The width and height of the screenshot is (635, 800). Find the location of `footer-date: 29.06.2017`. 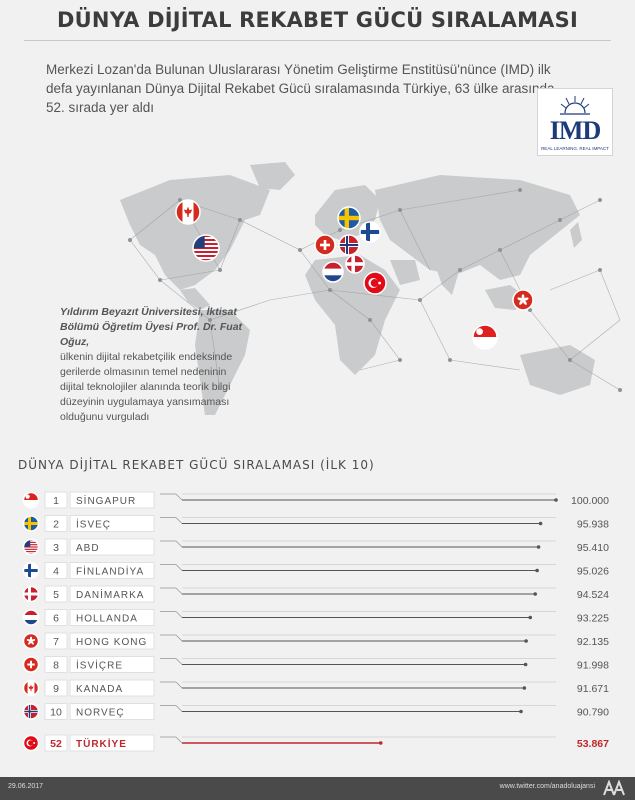

footer-date: 29.06.2017 is located at coordinates (26, 786).